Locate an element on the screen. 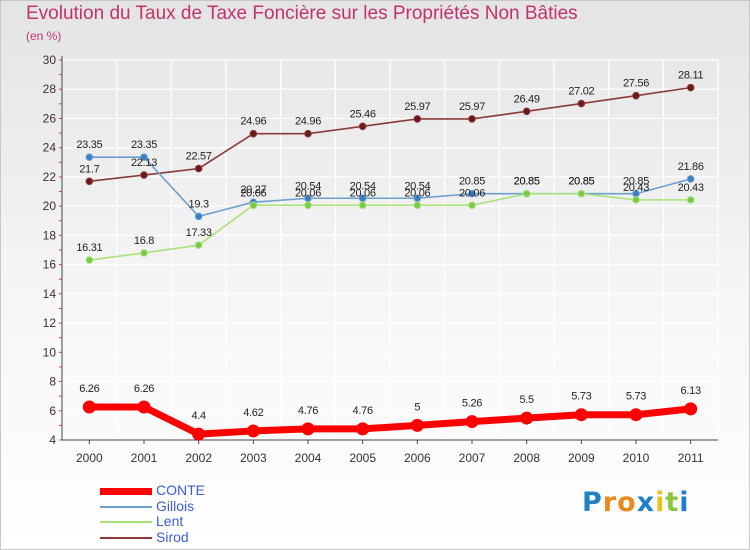 The image size is (750, 550). x-tick-label: 2007 is located at coordinates (472, 458).